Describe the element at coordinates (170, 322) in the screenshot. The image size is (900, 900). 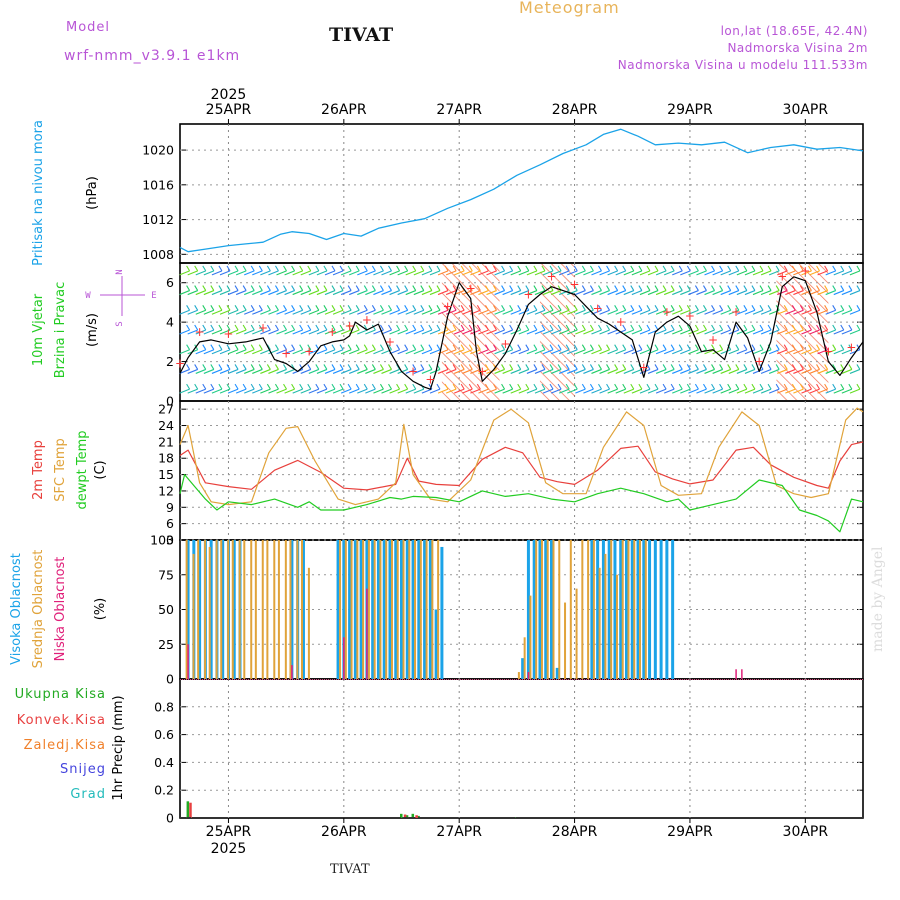
I see `wind-ytick-label: 4` at that location.